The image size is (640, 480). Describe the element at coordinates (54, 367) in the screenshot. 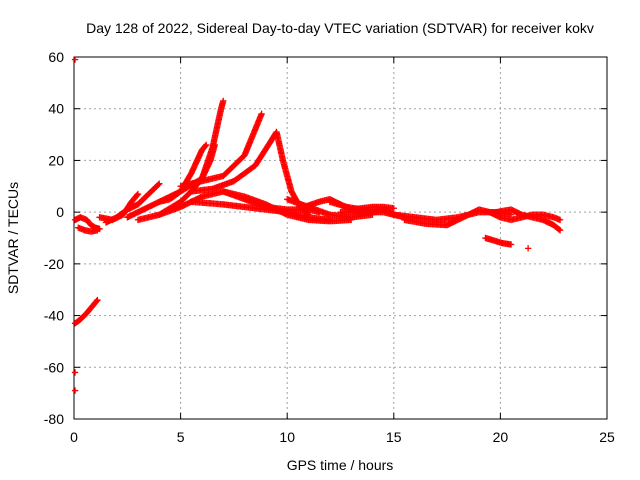

I see `y-tick-label: -60` at that location.